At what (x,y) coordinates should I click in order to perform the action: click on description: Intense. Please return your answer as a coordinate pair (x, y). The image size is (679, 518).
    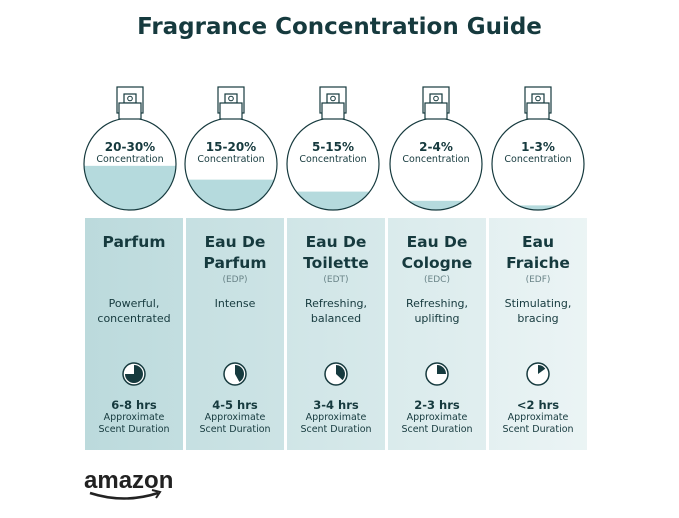
    Looking at the image, I should click on (235, 303).